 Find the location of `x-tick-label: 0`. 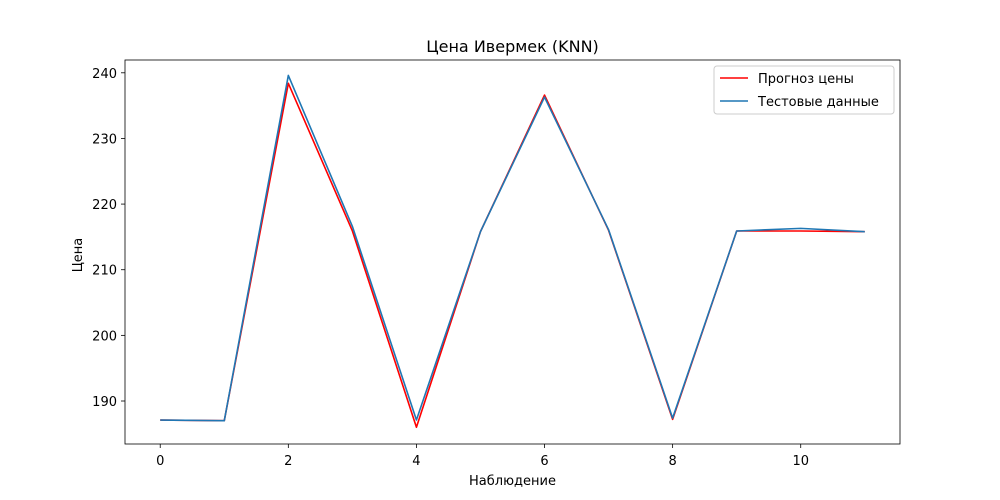

x-tick-label: 0 is located at coordinates (160, 461).